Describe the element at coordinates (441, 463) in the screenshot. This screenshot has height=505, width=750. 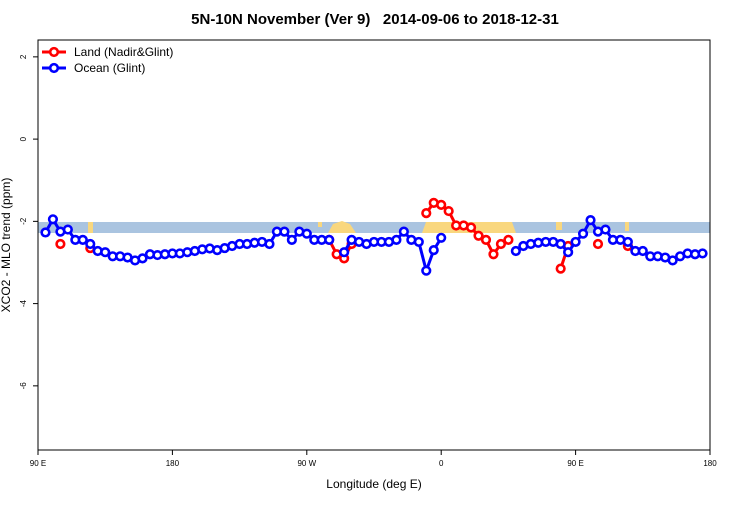
I see `x-tick-label: 0` at that location.